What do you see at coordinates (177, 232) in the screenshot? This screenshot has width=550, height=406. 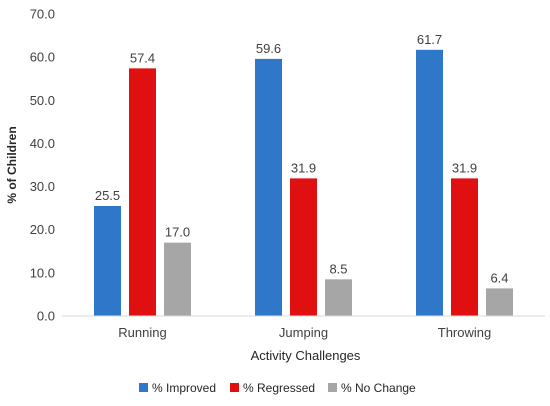 I see `bar-value-label: 17.0` at bounding box center [177, 232].